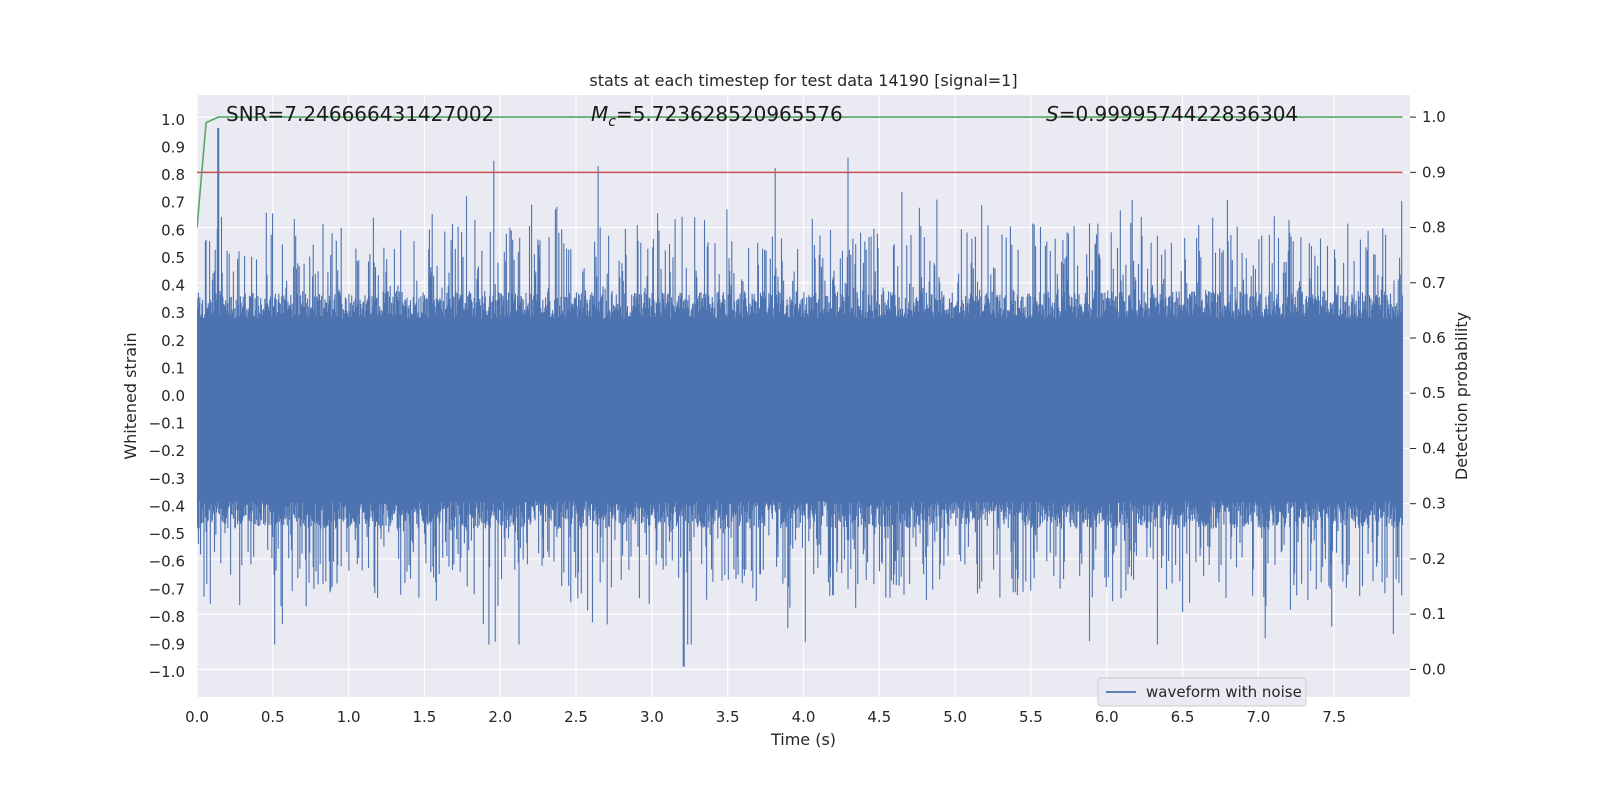 The width and height of the screenshot is (1600, 800). I want to click on x-tick-label: 1.5, so click(425, 717).